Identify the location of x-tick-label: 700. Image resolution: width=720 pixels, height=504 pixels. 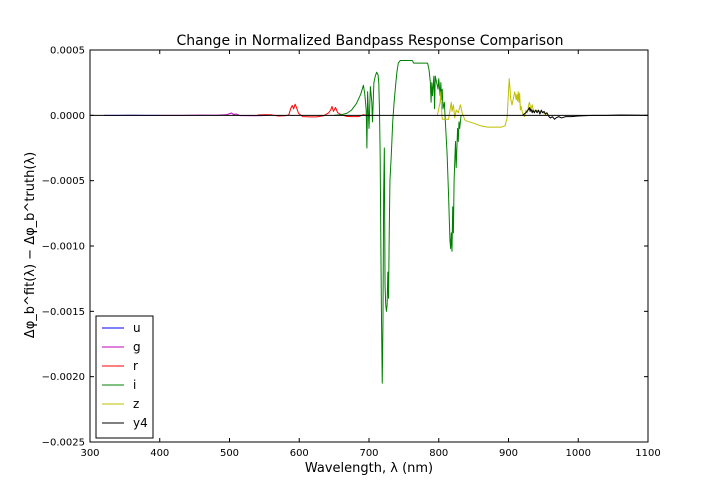
(368, 453).